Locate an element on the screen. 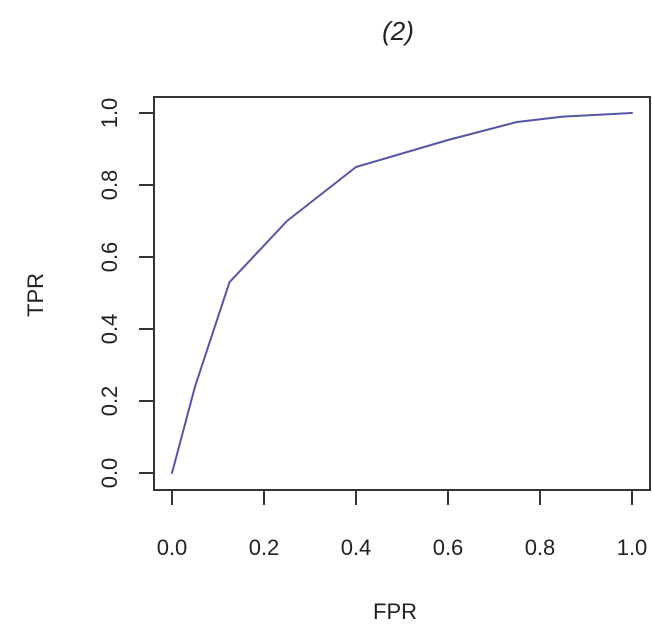 The image size is (652, 634). y-tick-label: 0.6 is located at coordinates (109, 257).